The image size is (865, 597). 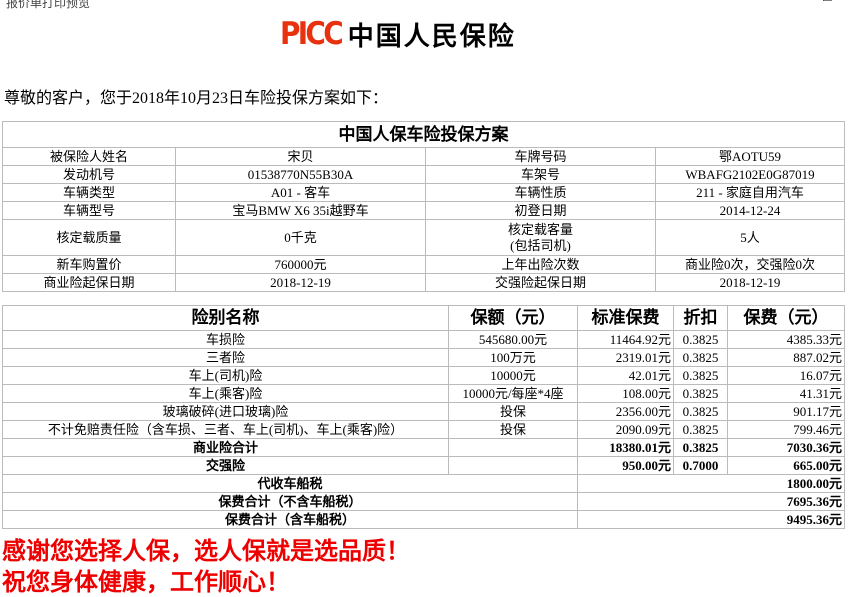 What do you see at coordinates (625, 393) in the screenshot?
I see `standard-premium: 108.00元` at bounding box center [625, 393].